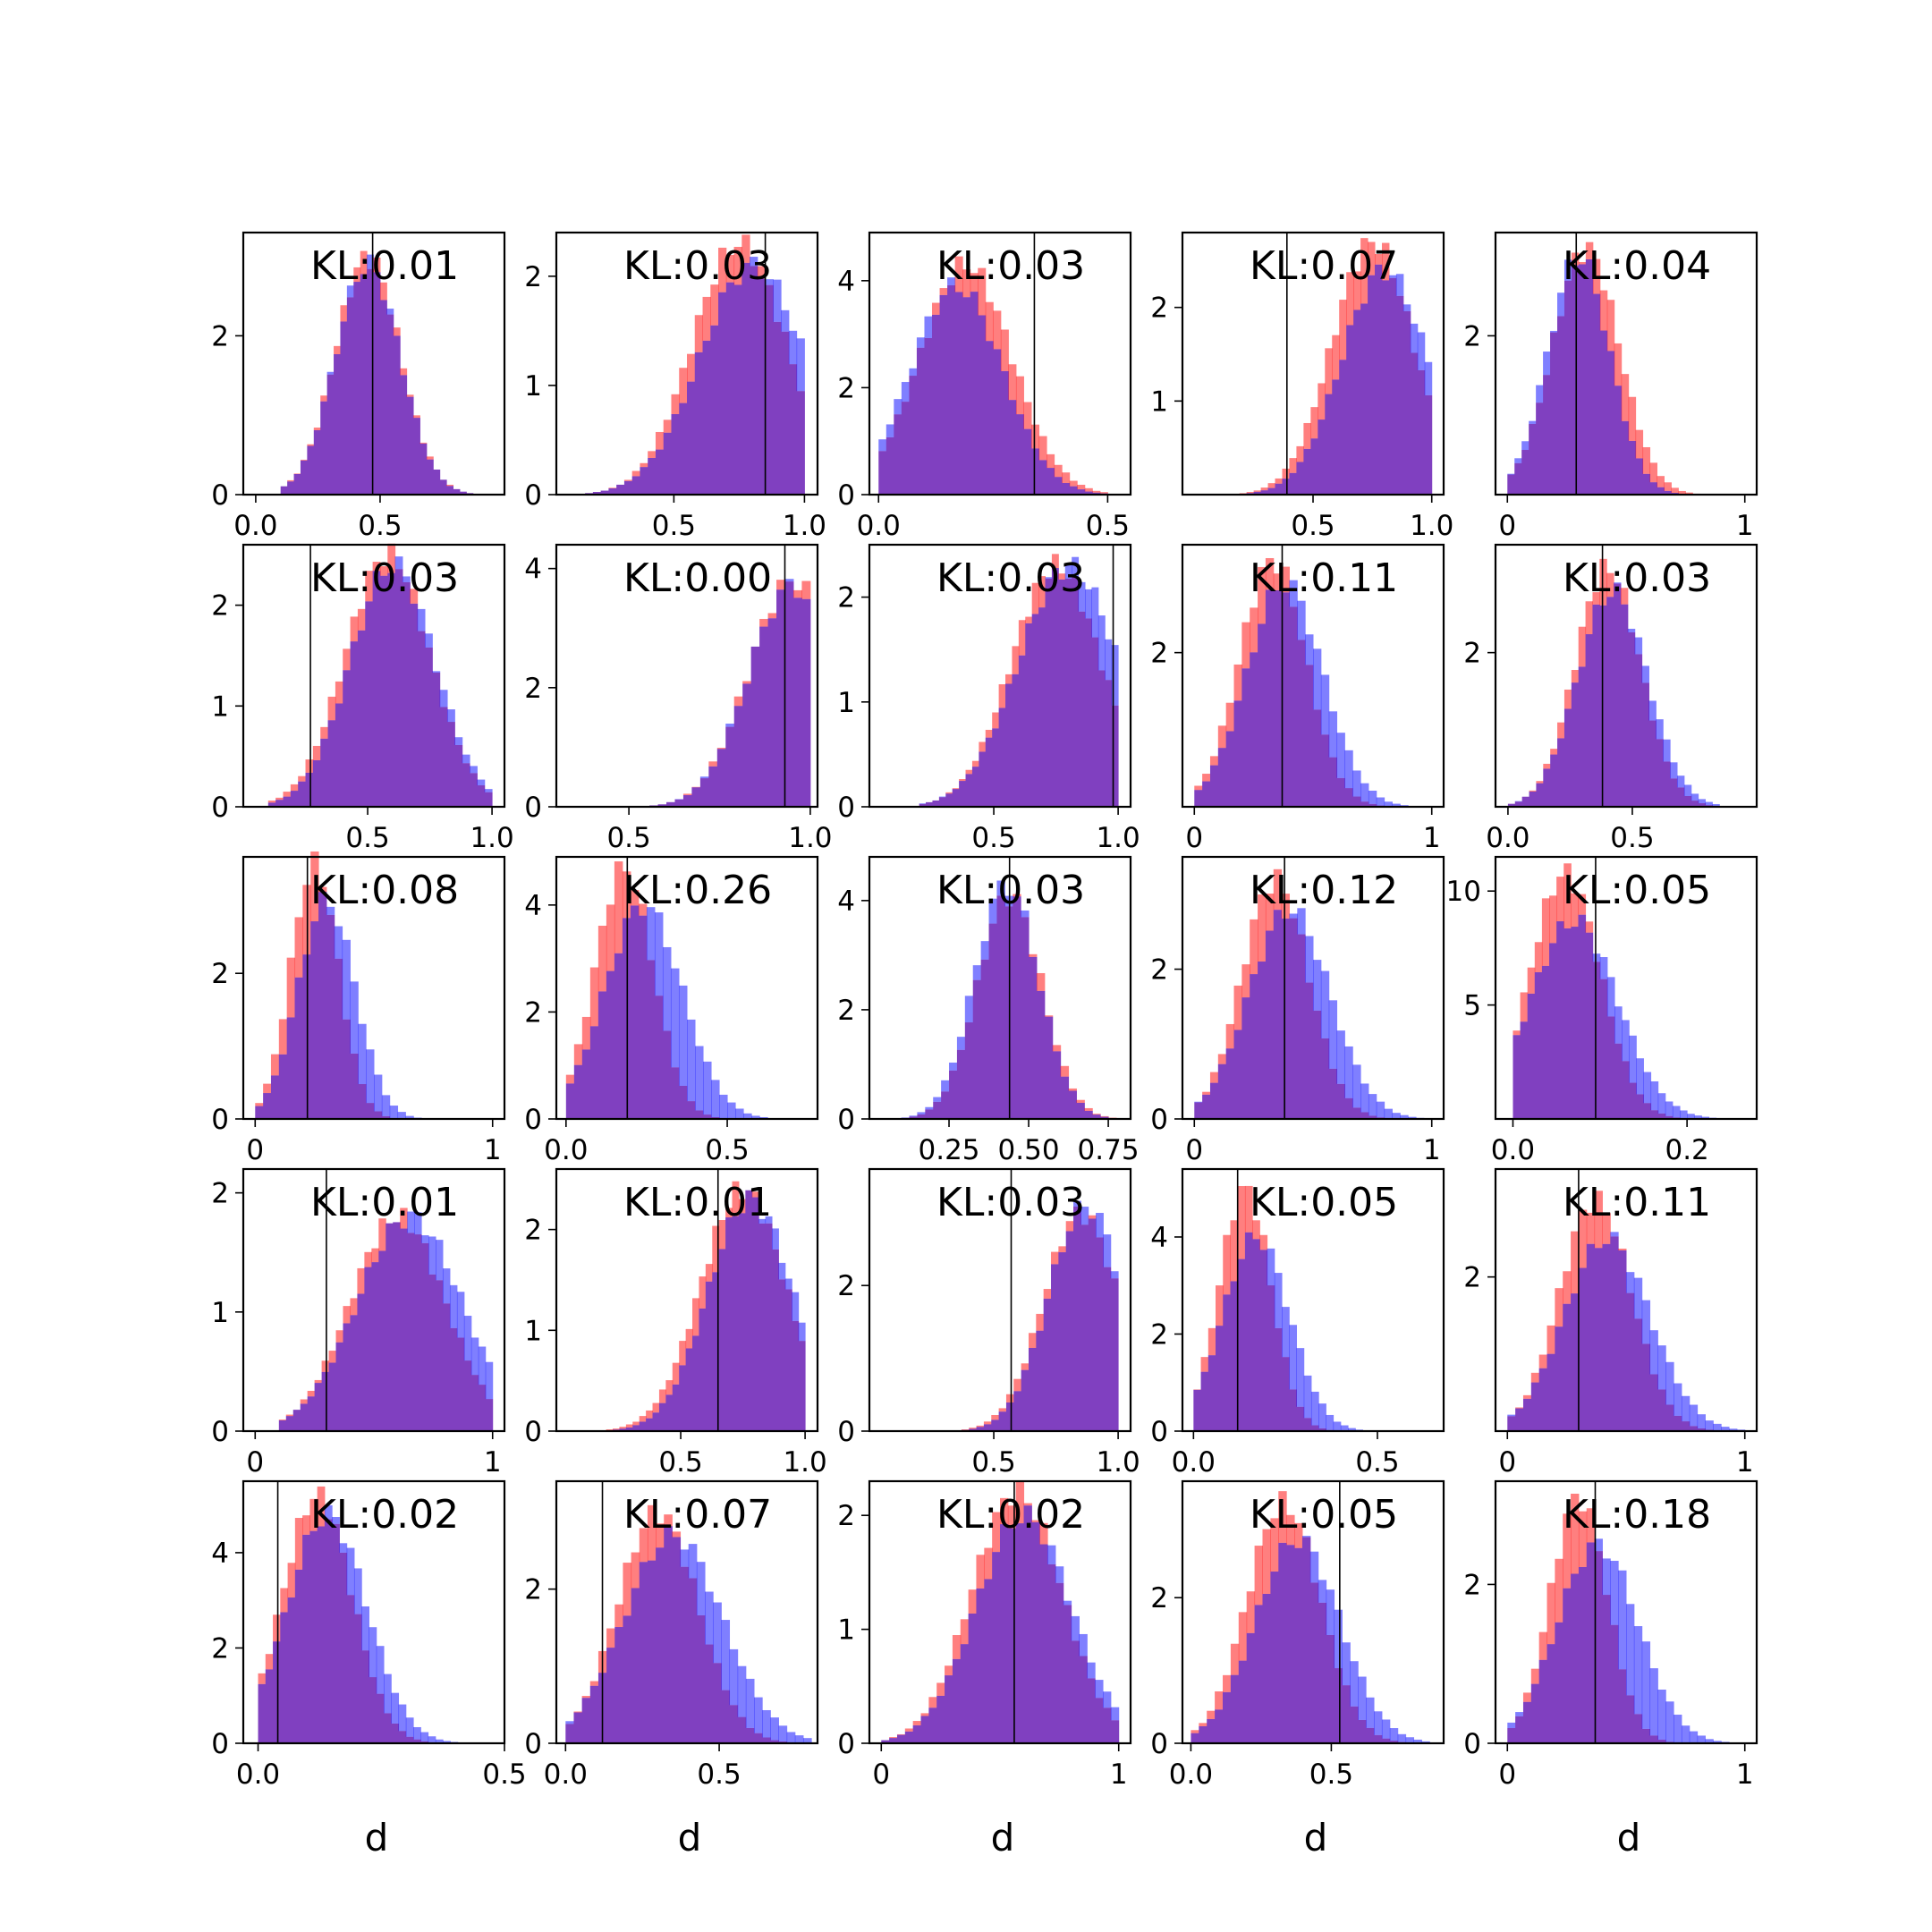 The height and width of the screenshot is (1932, 1932). Describe the element at coordinates (533, 1590) in the screenshot. I see `y-tick-label: 2` at that location.